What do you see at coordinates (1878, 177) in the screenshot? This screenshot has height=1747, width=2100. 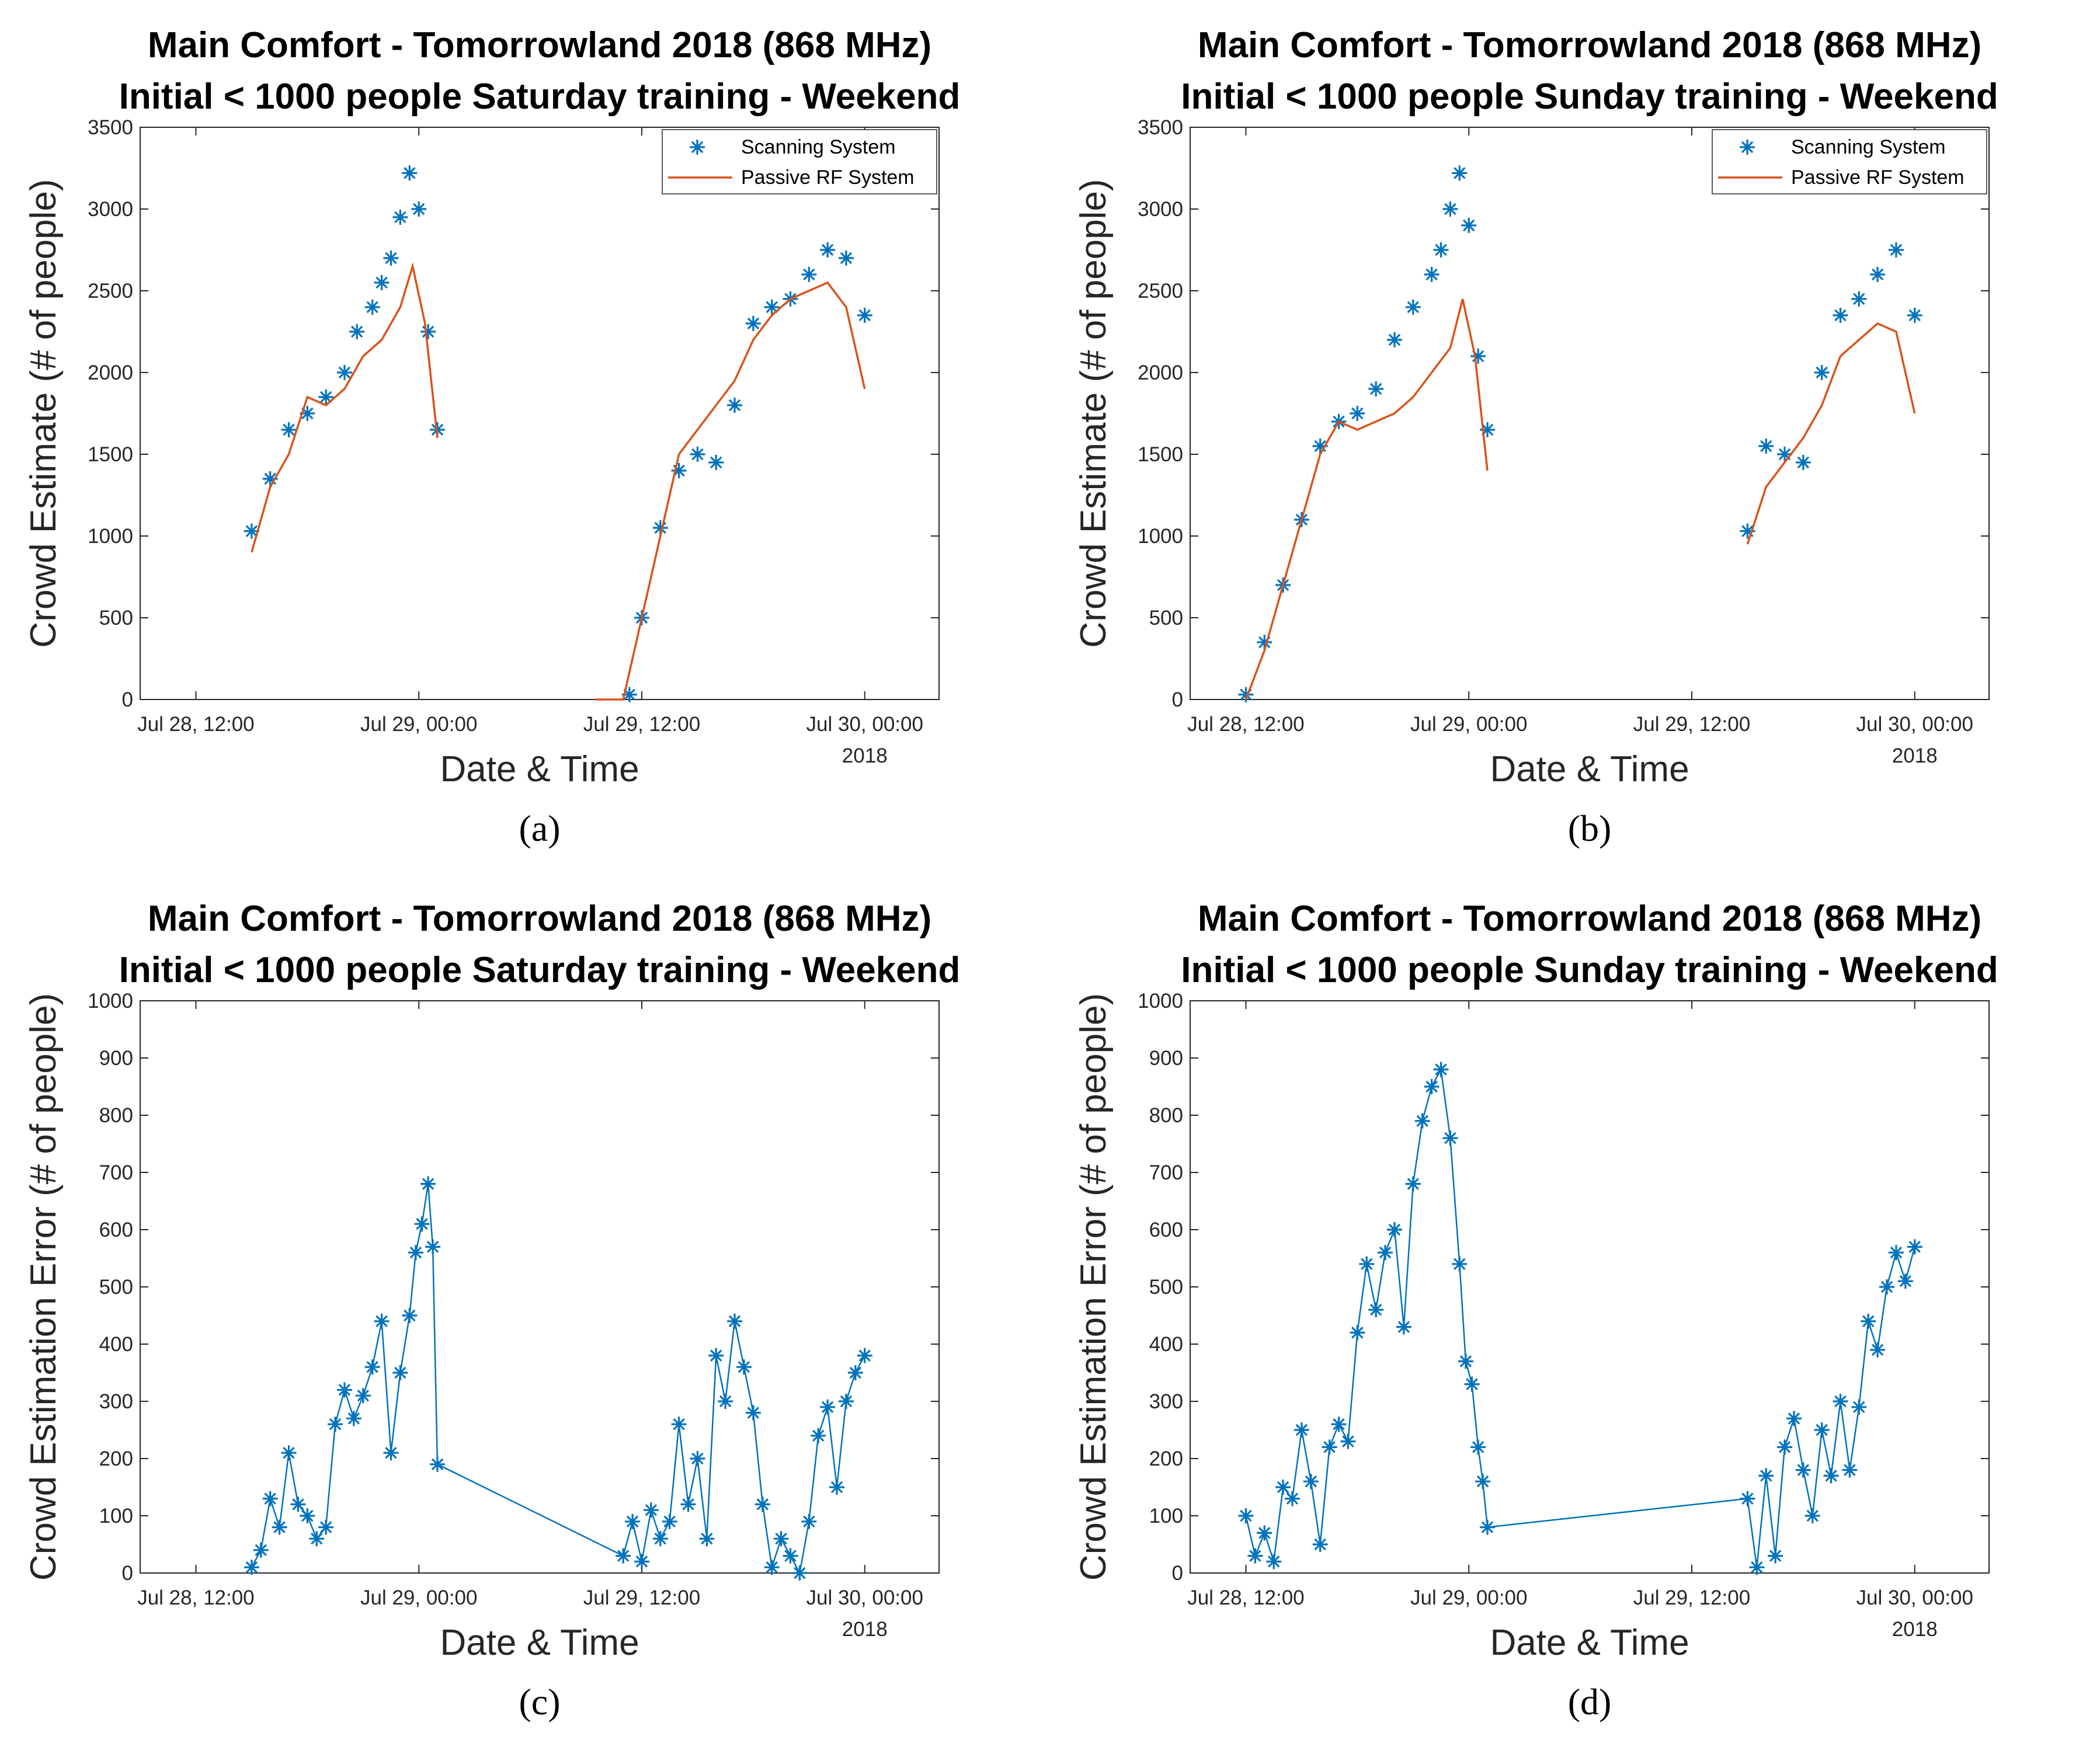 I see `legend-label: Passive RF System` at bounding box center [1878, 177].